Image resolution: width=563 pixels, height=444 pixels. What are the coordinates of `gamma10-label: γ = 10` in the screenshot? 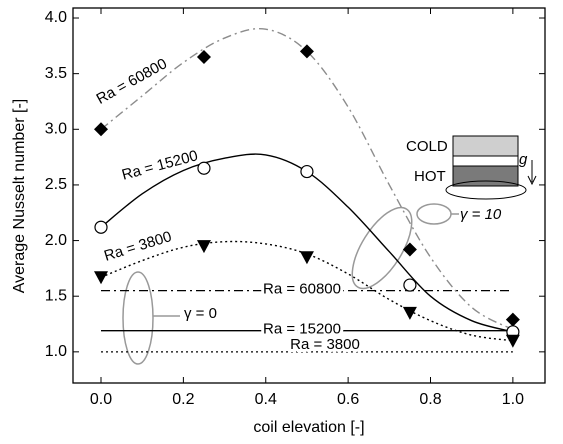 It's located at (481, 214).